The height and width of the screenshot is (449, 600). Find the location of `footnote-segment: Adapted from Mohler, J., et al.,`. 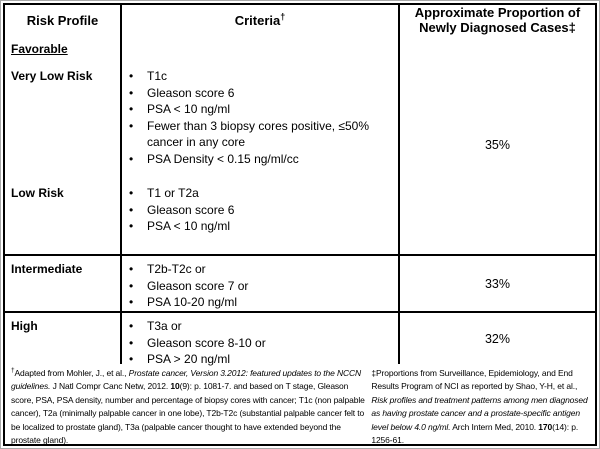

footnote-segment: Adapted from Mohler, J., et al., is located at coordinates (71, 373).